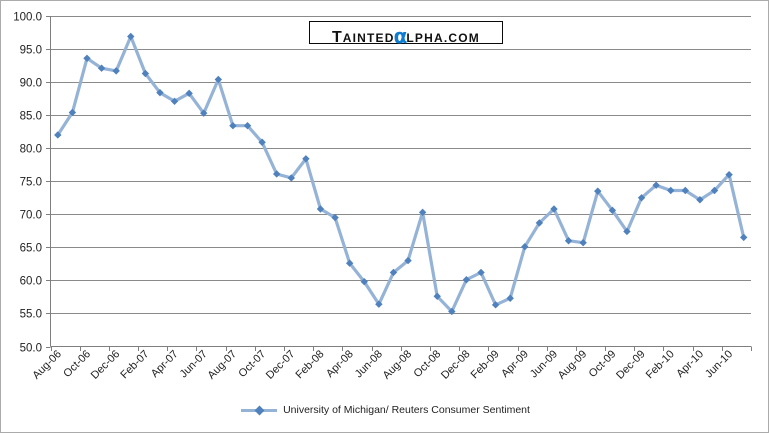 The width and height of the screenshot is (769, 433). What do you see at coordinates (31, 216) in the screenshot?
I see `y-tick-label: 70.0` at bounding box center [31, 216].